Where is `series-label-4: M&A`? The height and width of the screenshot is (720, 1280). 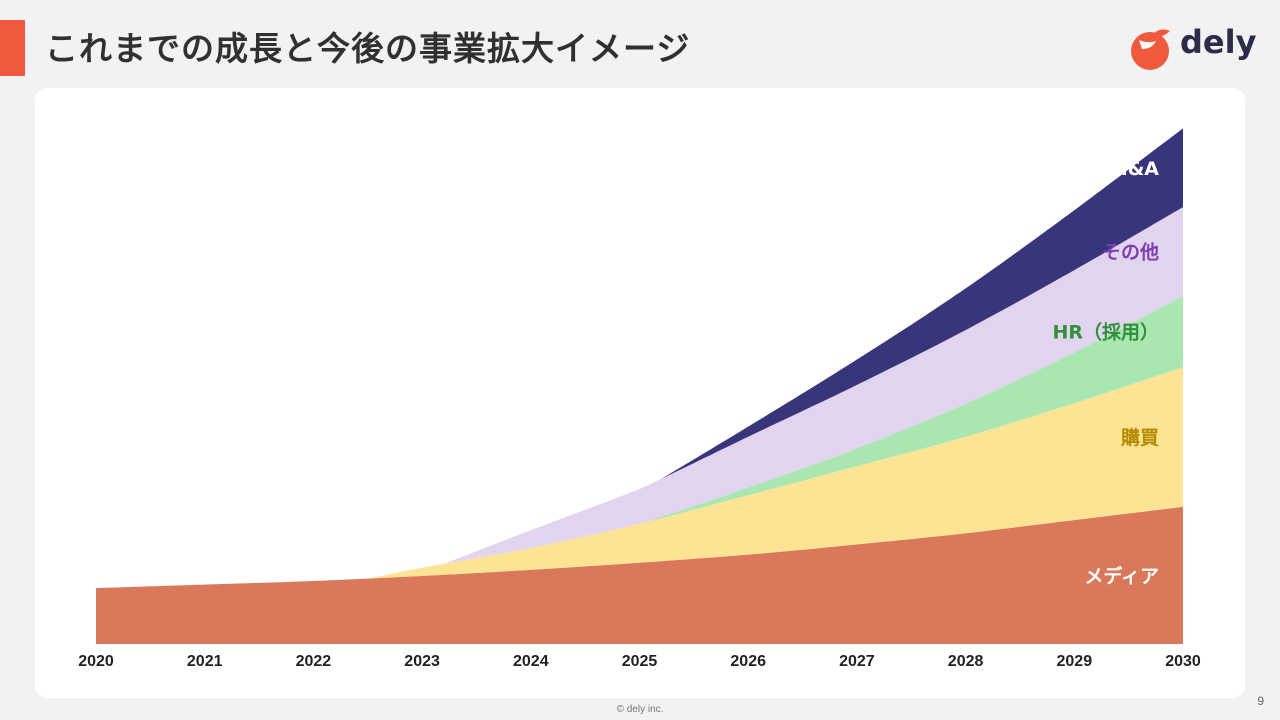 series-label-4: M&A is located at coordinates (1134, 169).